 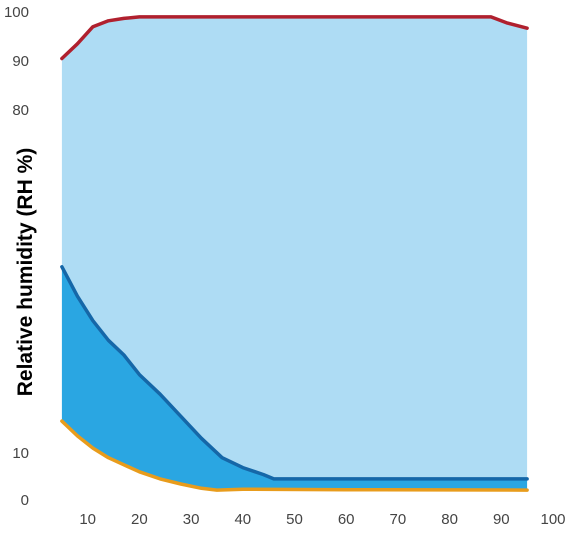 What do you see at coordinates (552, 519) in the screenshot?
I see `x-tick-label: 100` at bounding box center [552, 519].